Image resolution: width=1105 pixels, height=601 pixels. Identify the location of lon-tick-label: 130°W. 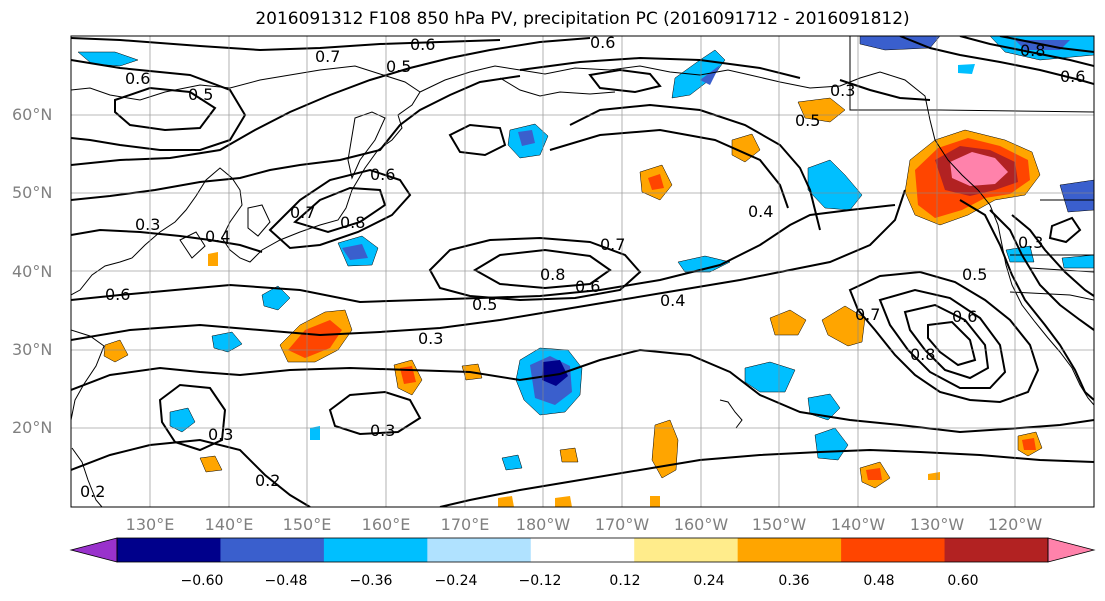
(937, 524).